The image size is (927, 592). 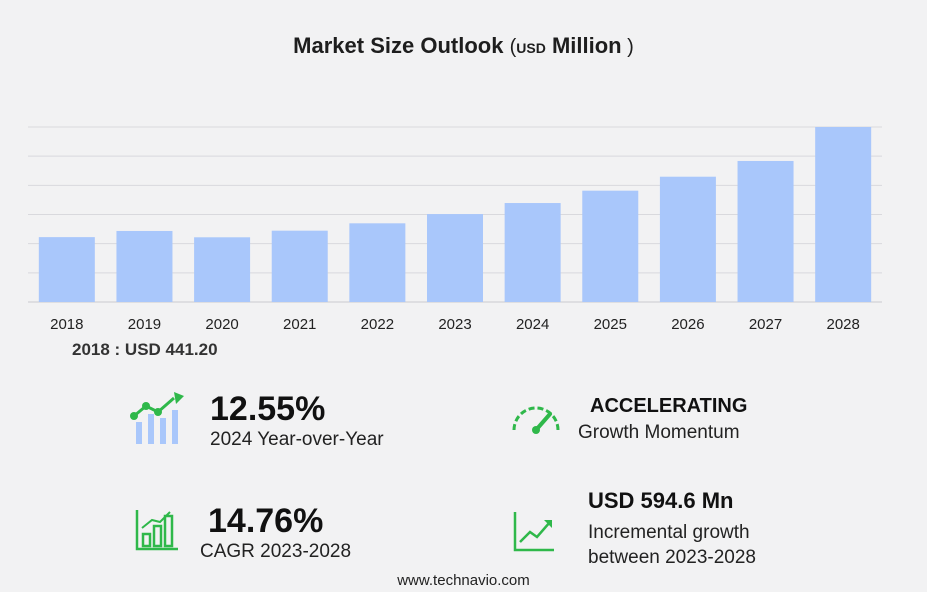 What do you see at coordinates (156, 530) in the screenshot?
I see `bar-chart-icon` at bounding box center [156, 530].